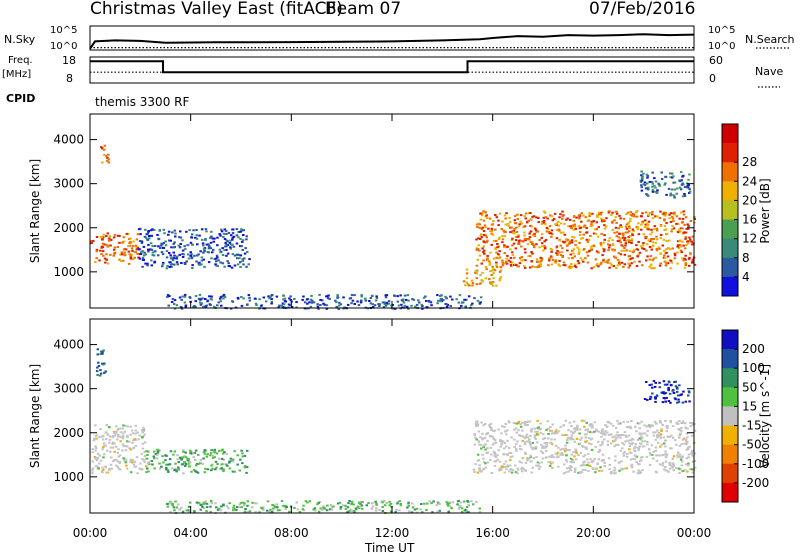 The height and width of the screenshot is (554, 800). What do you see at coordinates (68, 345) in the screenshot?
I see `y-tick-label: 4000` at bounding box center [68, 345].